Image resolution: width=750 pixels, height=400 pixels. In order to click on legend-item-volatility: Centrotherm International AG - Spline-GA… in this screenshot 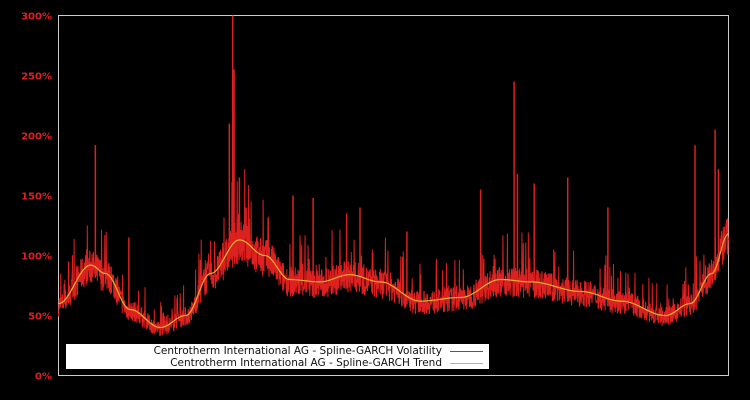, I will do `click(318, 351)`.